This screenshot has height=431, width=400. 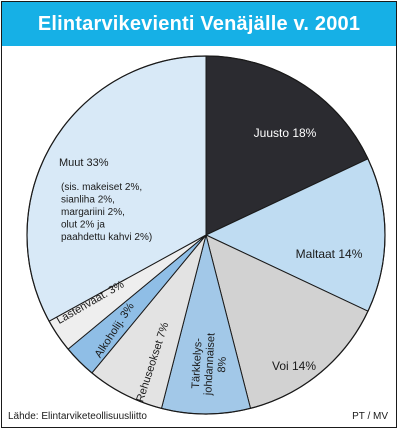 What do you see at coordinates (294, 366) in the screenshot?
I see `slice-label-2: Voi 14%` at bounding box center [294, 366].